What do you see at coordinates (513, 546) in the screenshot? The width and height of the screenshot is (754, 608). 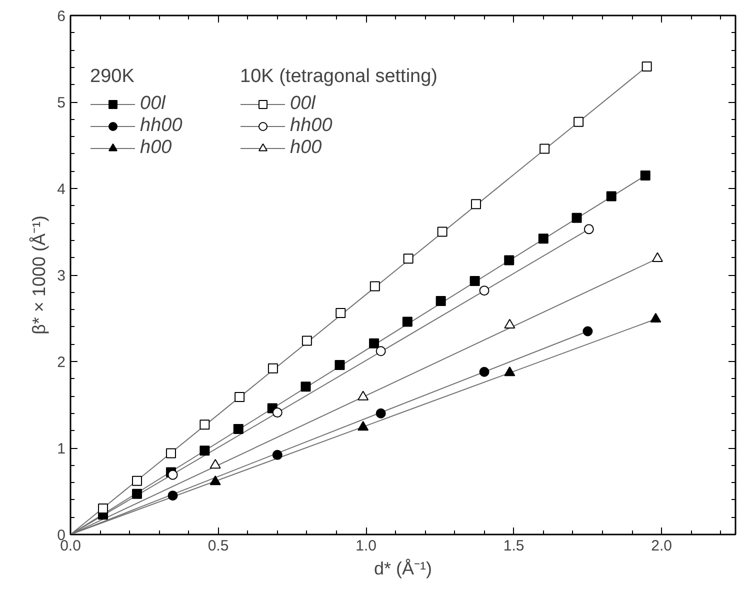 I see `x-tick-label: 1.5` at bounding box center [513, 546].